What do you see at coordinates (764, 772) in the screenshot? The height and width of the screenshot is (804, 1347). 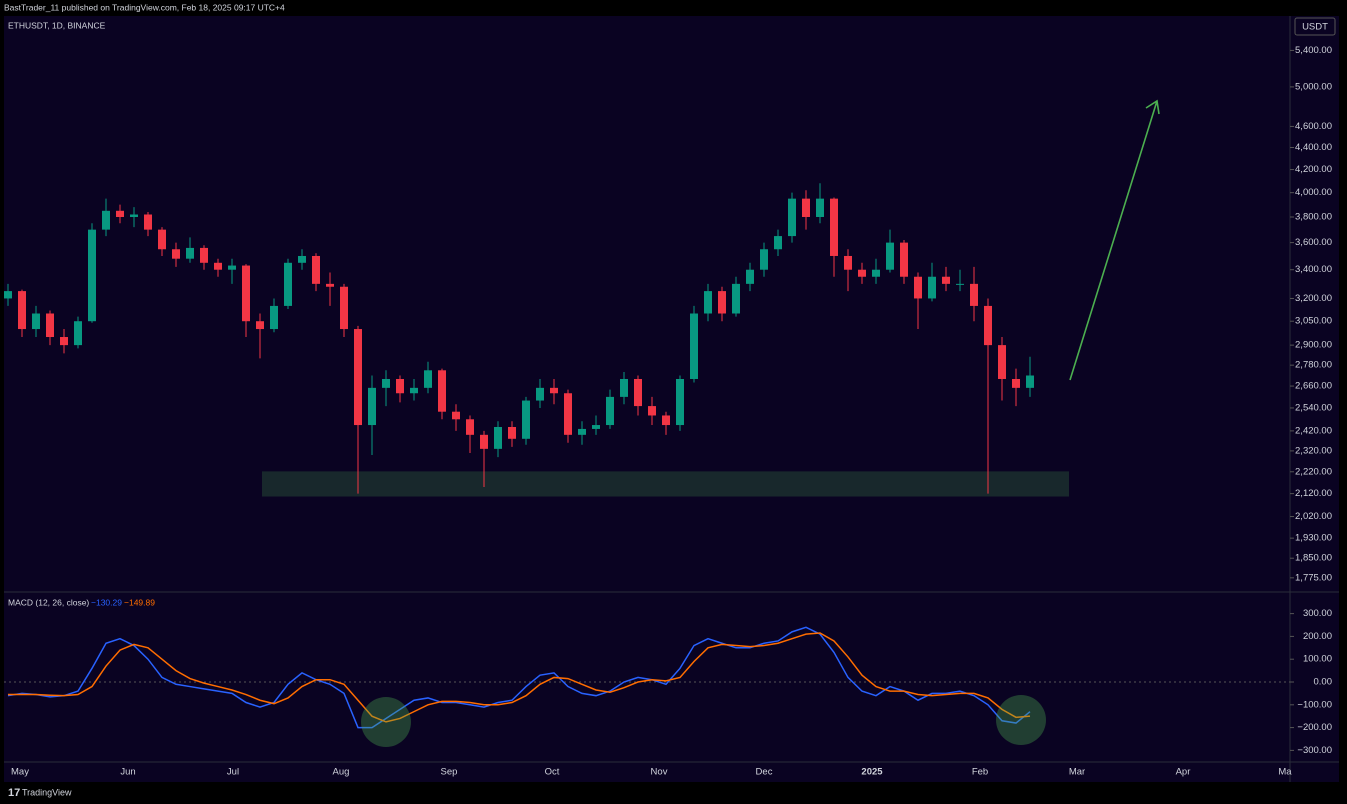 I see `x-tick-label: Dec` at bounding box center [764, 772].